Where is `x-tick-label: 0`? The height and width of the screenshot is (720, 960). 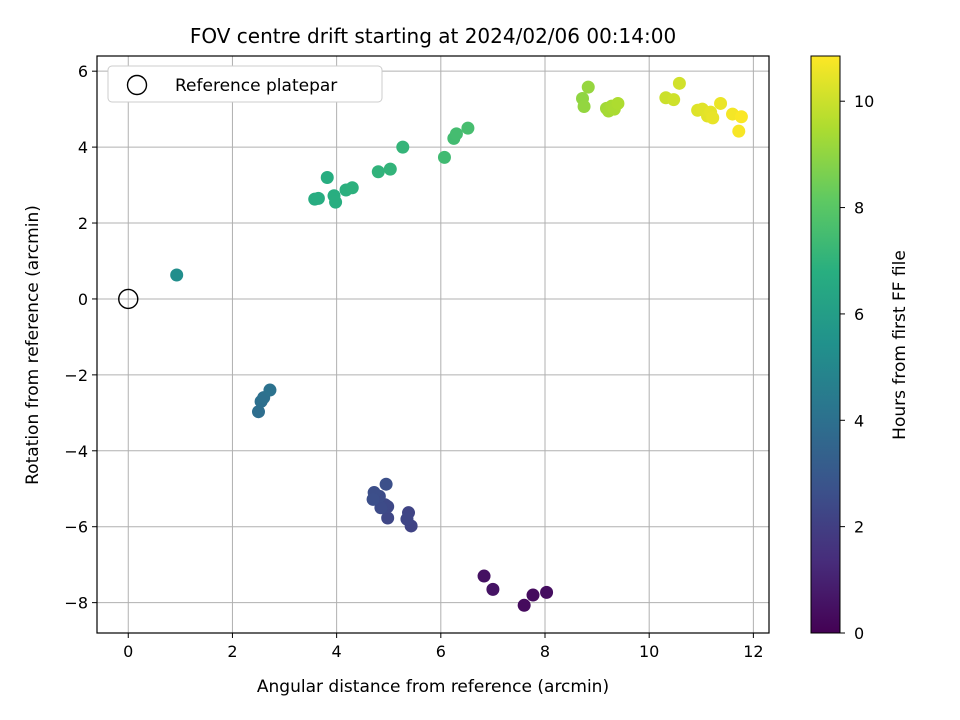
x-tick-label: 0 is located at coordinates (128, 651).